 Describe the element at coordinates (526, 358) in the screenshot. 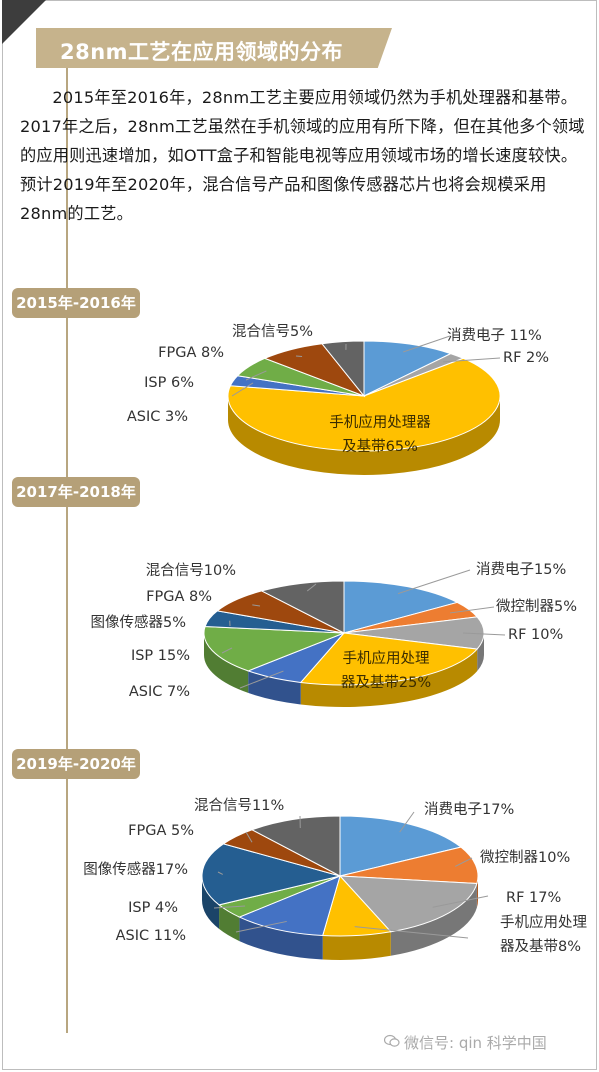

I see `slice-label-1: RF 2%` at that location.